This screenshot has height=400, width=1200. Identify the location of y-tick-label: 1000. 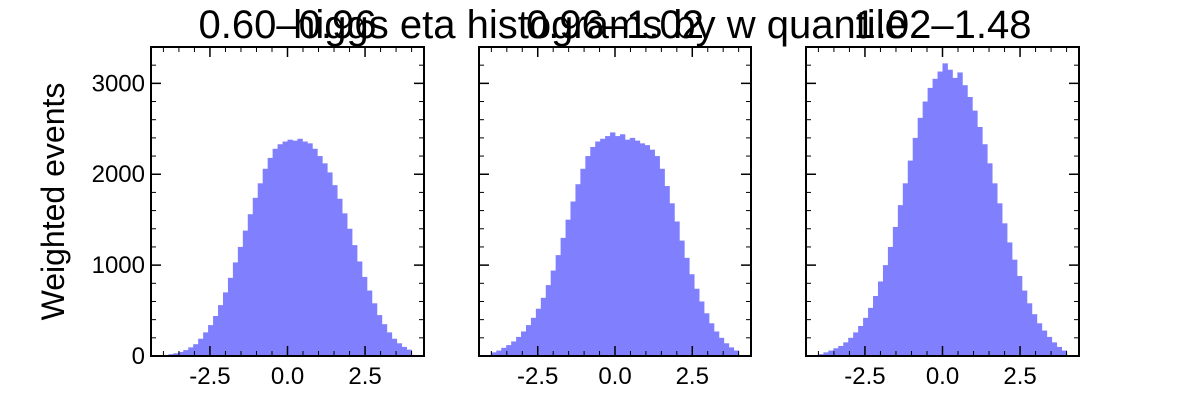
(118, 265).